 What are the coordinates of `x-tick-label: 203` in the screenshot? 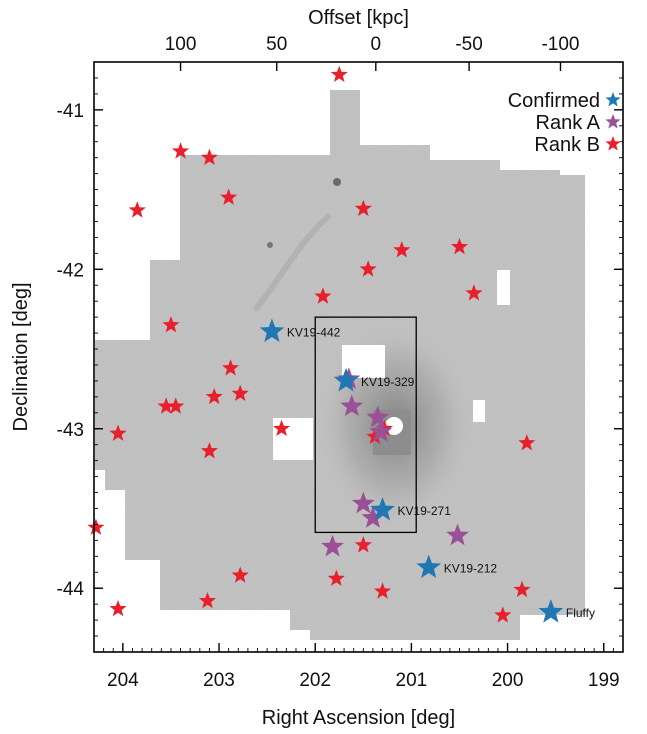 It's located at (219, 680).